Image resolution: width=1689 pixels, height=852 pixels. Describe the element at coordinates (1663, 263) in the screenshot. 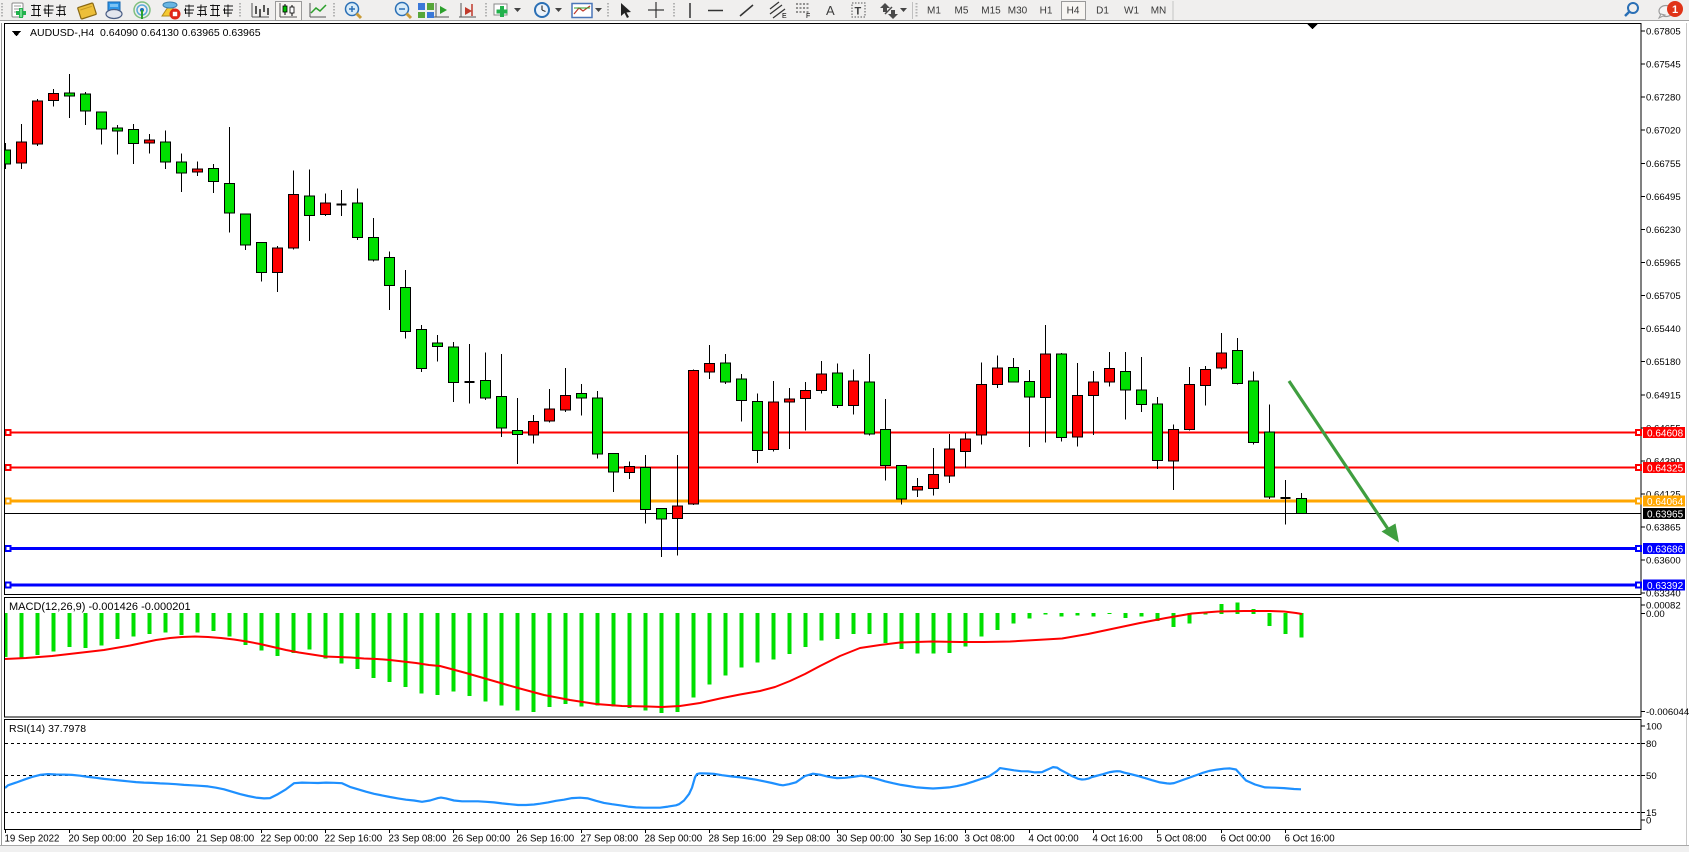

I see `svg-text: 0.65965` at that location.